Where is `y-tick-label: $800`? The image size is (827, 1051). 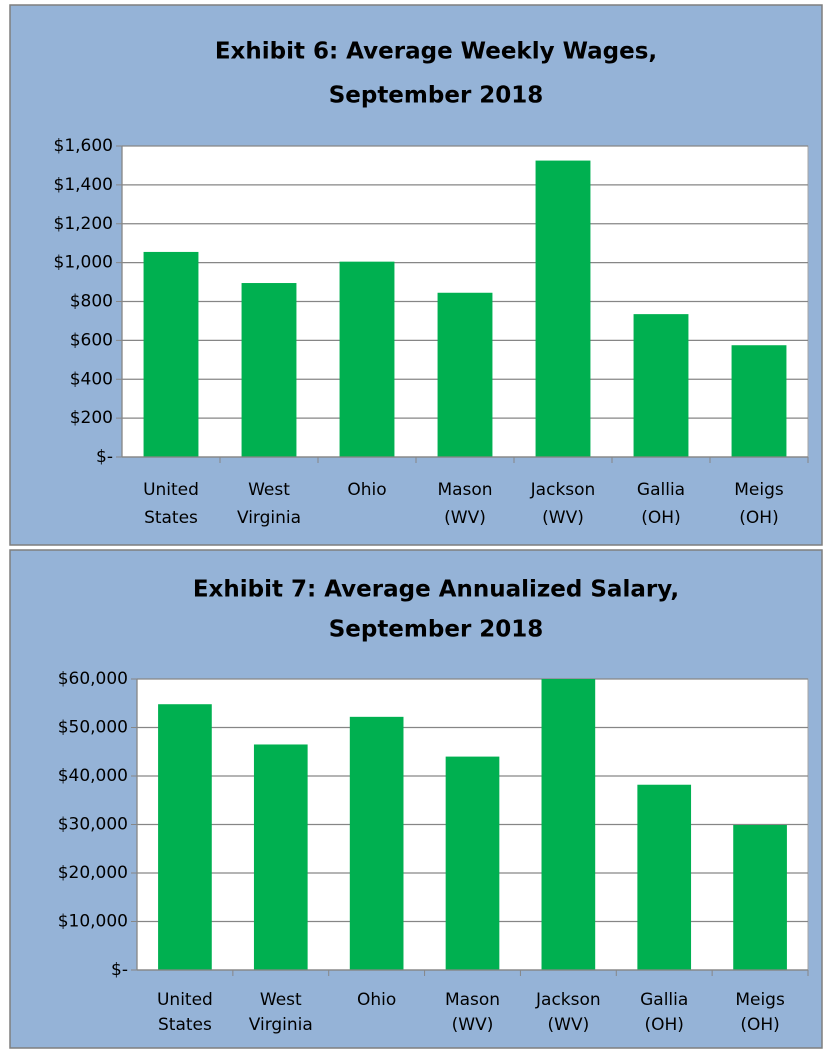
y-tick-label: $800 is located at coordinates (91, 302).